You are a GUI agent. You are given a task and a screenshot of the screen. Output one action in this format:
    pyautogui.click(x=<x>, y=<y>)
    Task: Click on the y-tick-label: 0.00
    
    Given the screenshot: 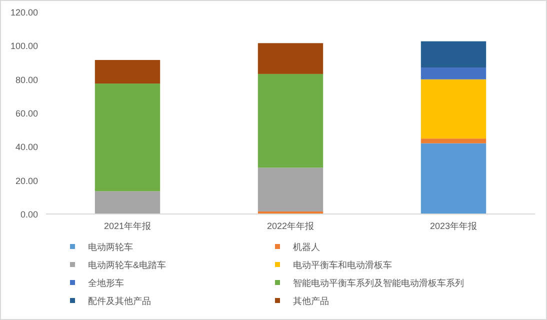 What is the action you would take?
    pyautogui.click(x=29, y=215)
    